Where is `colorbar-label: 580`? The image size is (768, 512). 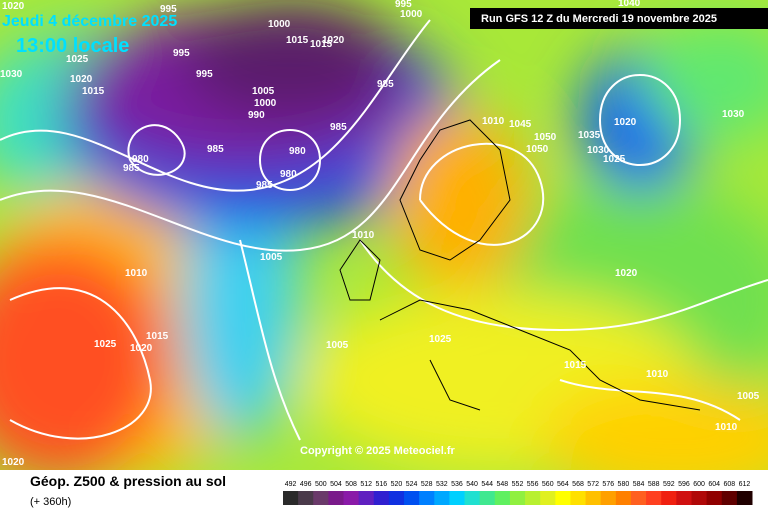
colorbar-label: 580 is located at coordinates (624, 484).